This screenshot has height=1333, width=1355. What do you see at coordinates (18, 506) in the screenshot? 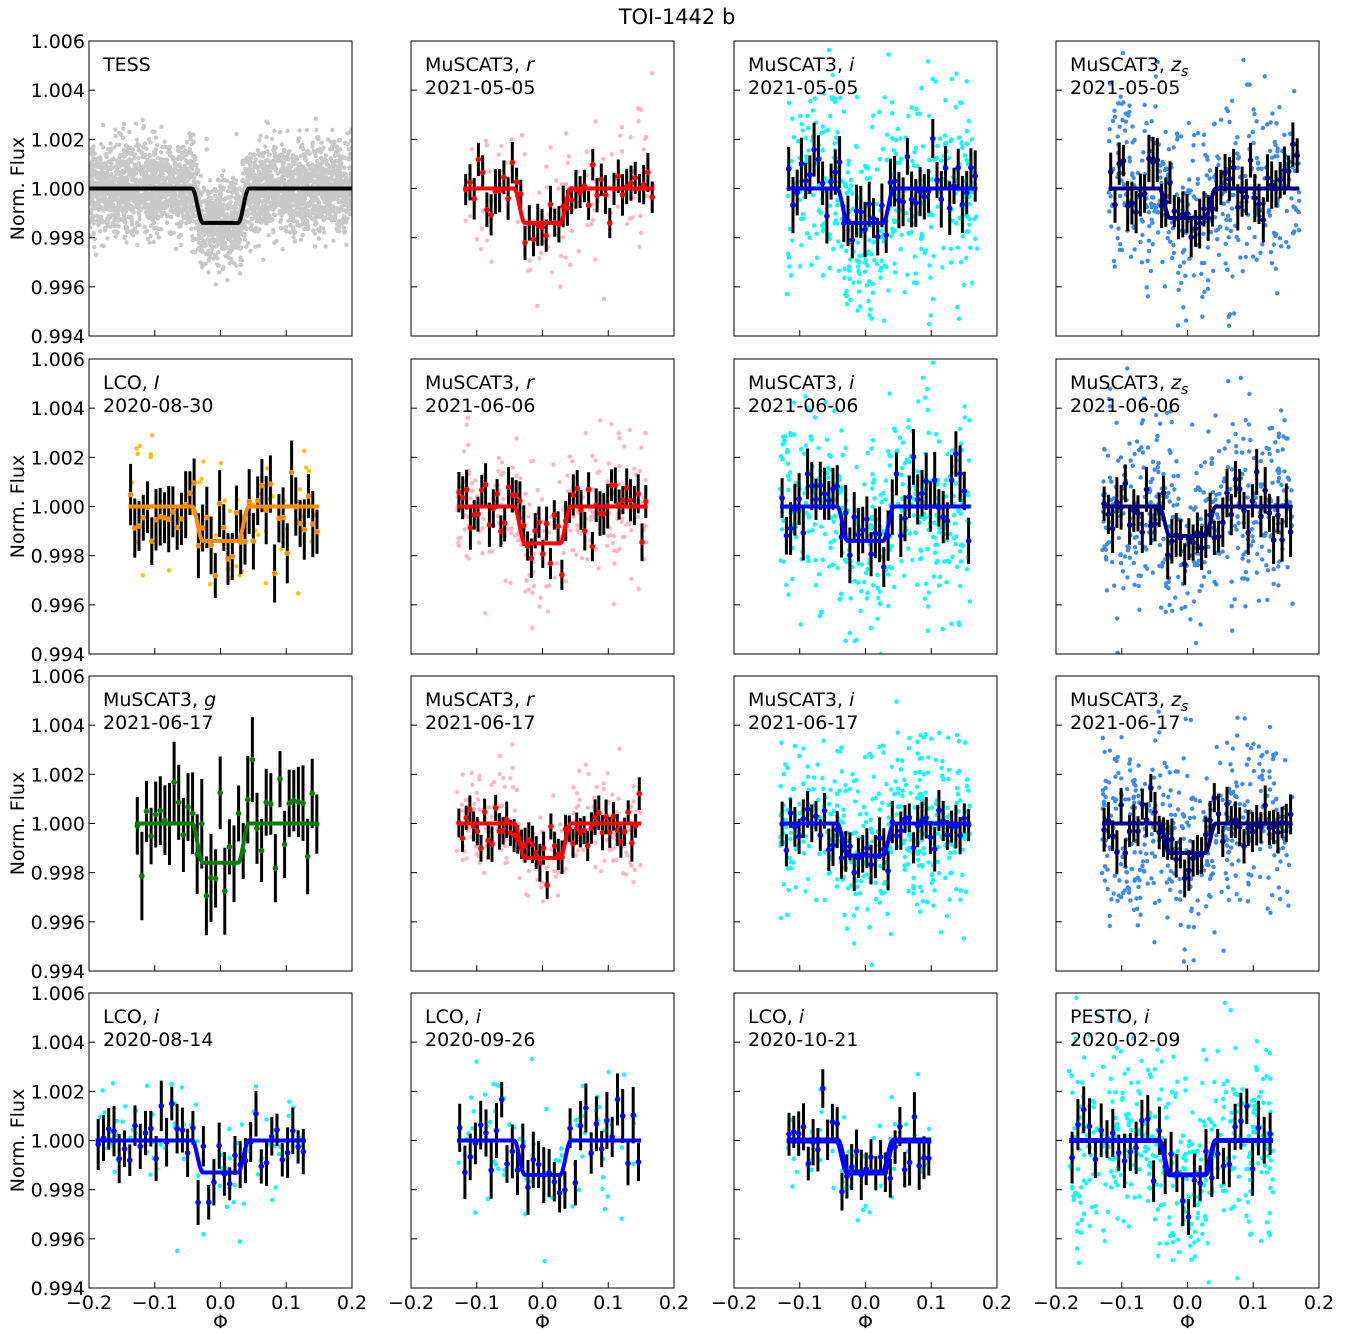
I see `y-axis-label: Norm. Flux` at bounding box center [18, 506].